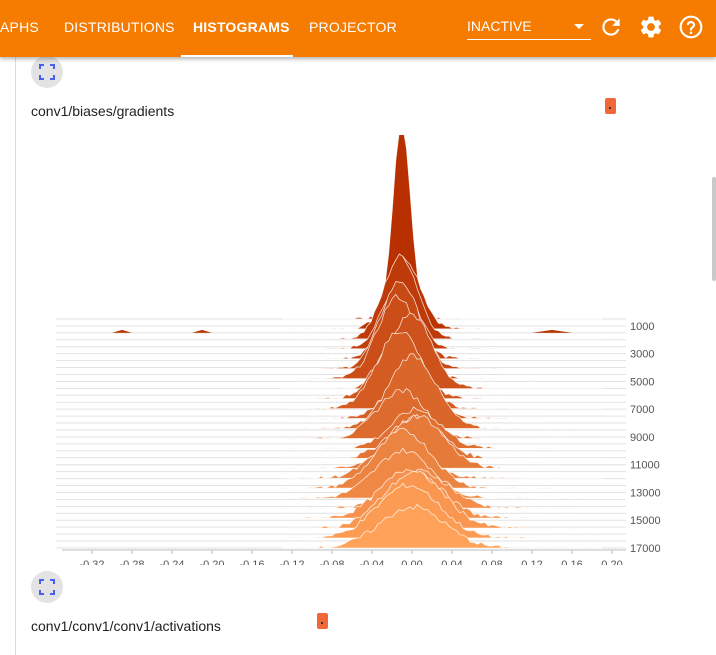  What do you see at coordinates (15, 356) in the screenshot?
I see `card-left-border` at bounding box center [15, 356].